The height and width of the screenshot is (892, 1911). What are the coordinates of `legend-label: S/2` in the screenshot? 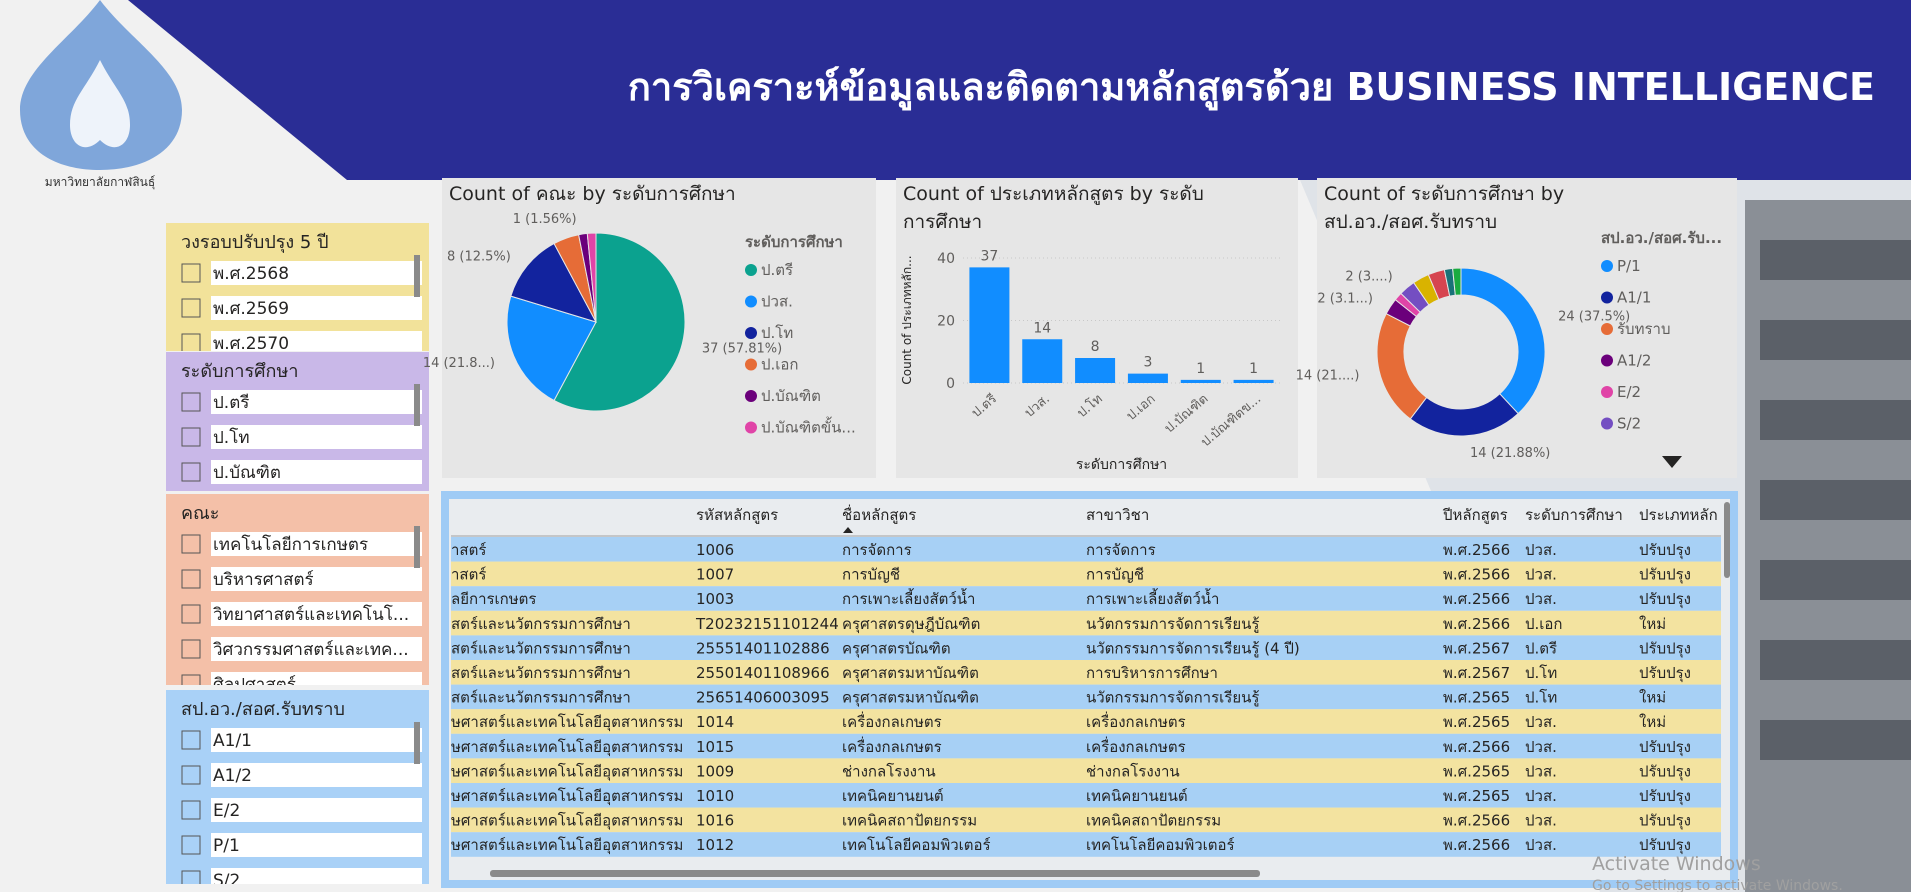 It's located at (1629, 424).